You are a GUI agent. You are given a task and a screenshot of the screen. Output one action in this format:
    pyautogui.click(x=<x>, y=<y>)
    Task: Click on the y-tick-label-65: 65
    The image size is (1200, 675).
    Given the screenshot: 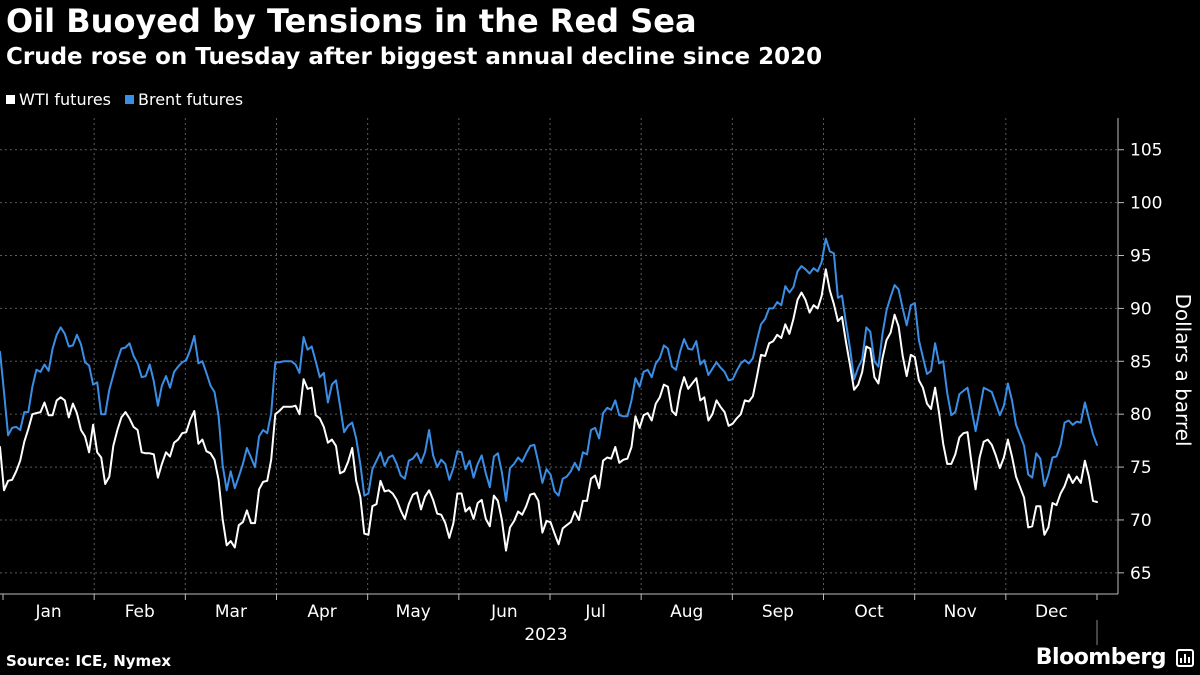 What is the action you would take?
    pyautogui.click(x=1141, y=574)
    